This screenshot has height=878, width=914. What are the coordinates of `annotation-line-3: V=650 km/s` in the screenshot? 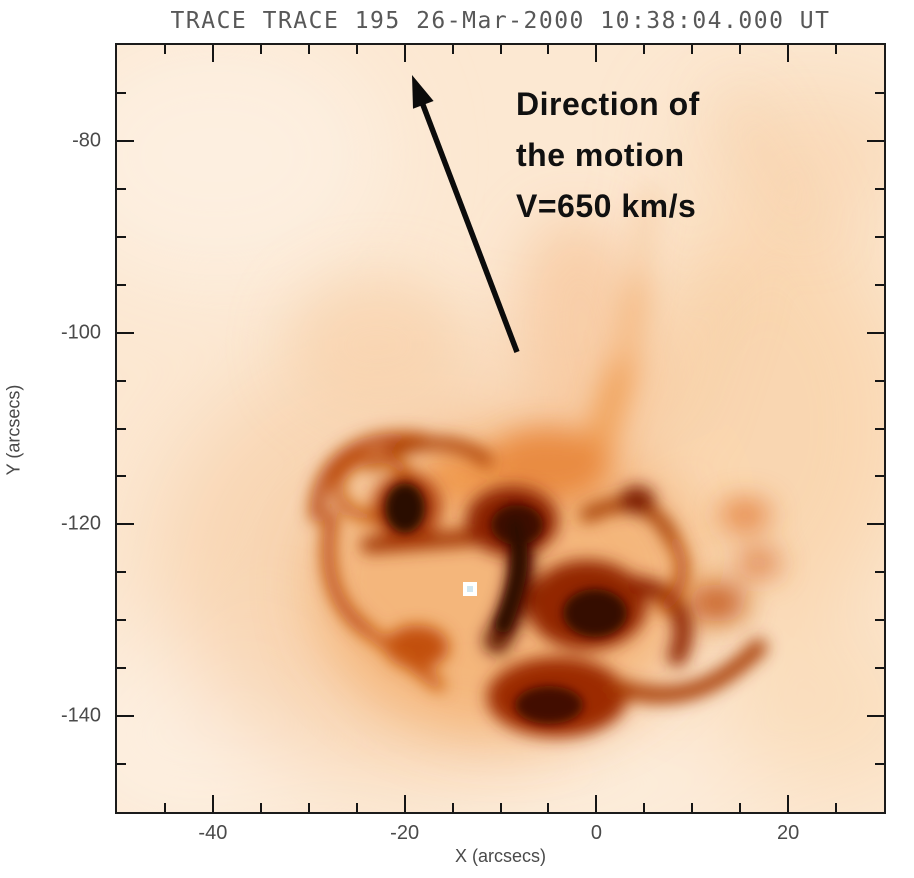 It's located at (606, 206).